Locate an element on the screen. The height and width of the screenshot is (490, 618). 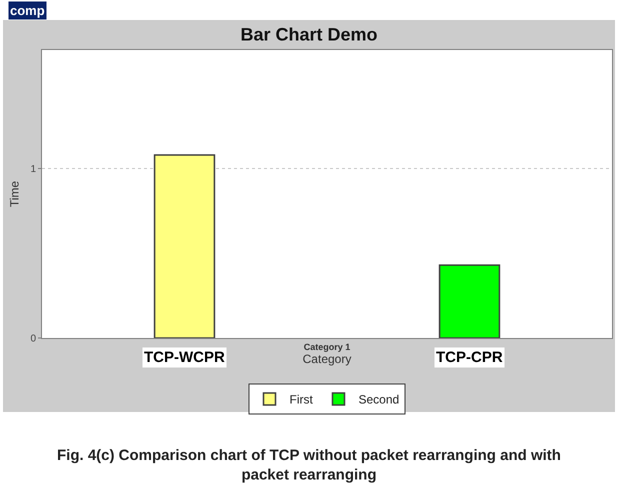
text: comp is located at coordinates (27, 10).